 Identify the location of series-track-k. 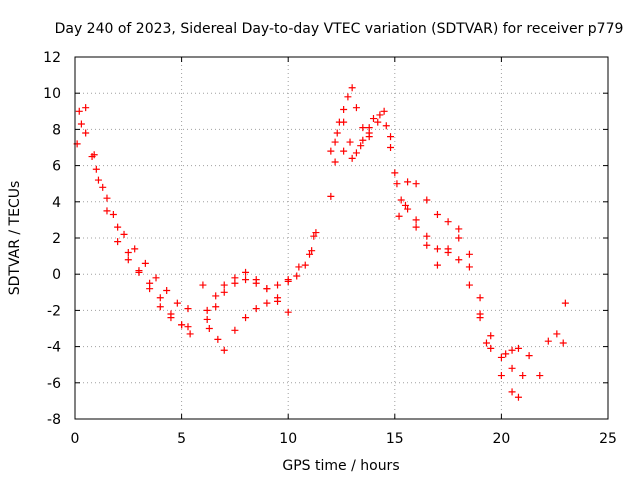
(462, 279).